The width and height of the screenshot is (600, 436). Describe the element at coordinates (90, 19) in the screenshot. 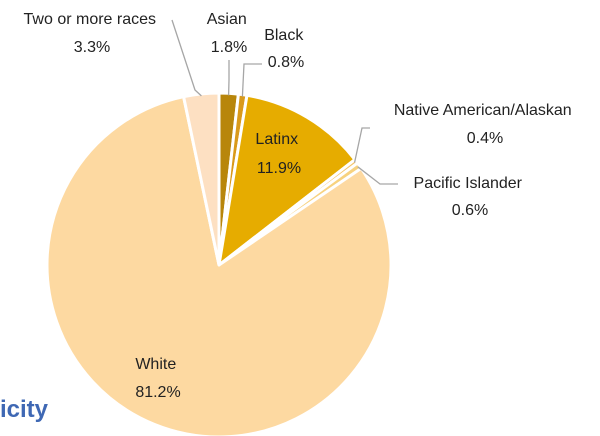

I see `slice-label-name: Two or more races` at that location.